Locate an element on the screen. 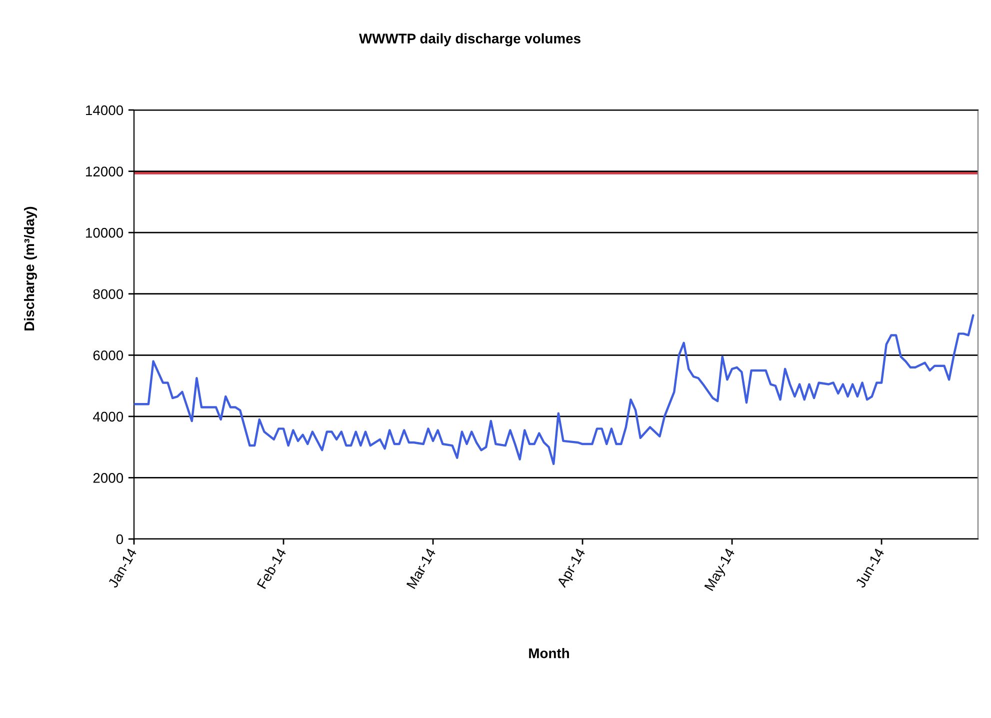 The height and width of the screenshot is (718, 991). y-tick-label: 6000 is located at coordinates (108, 355).